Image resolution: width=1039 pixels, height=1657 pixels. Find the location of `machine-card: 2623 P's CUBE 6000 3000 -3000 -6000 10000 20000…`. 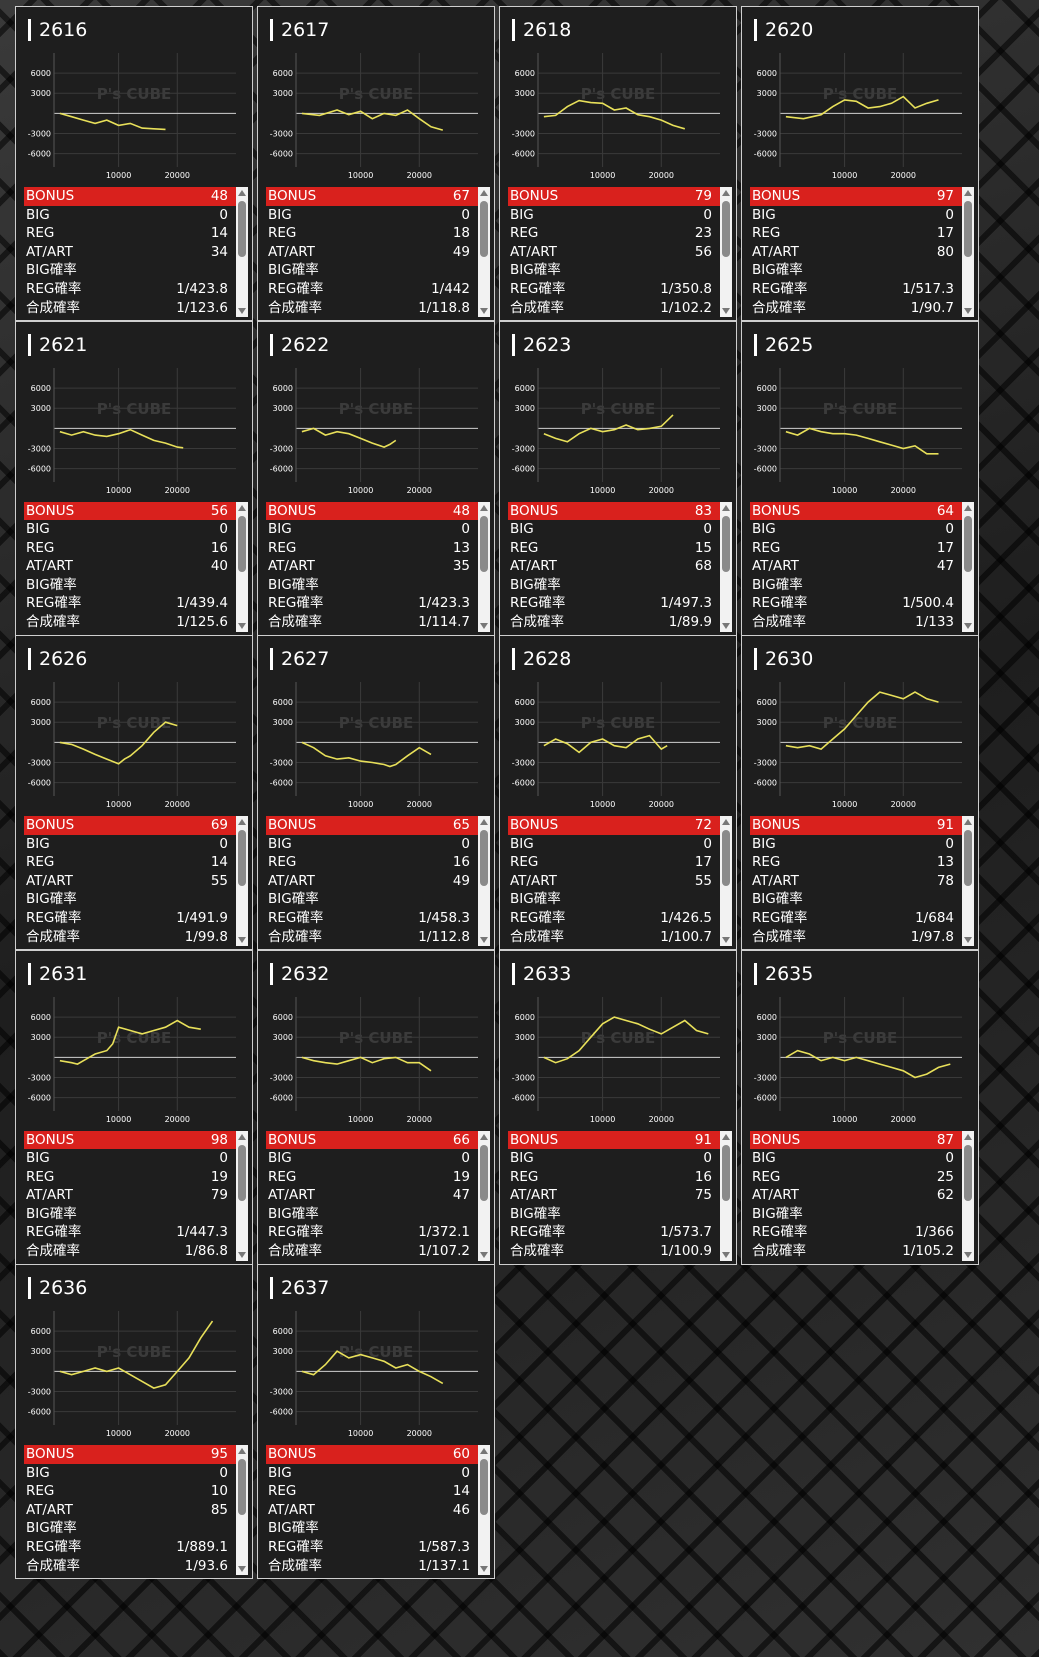

machine-card: 2623 P's CUBE 6000 3000 -3000 -6000 10000 20000… is located at coordinates (618, 478).